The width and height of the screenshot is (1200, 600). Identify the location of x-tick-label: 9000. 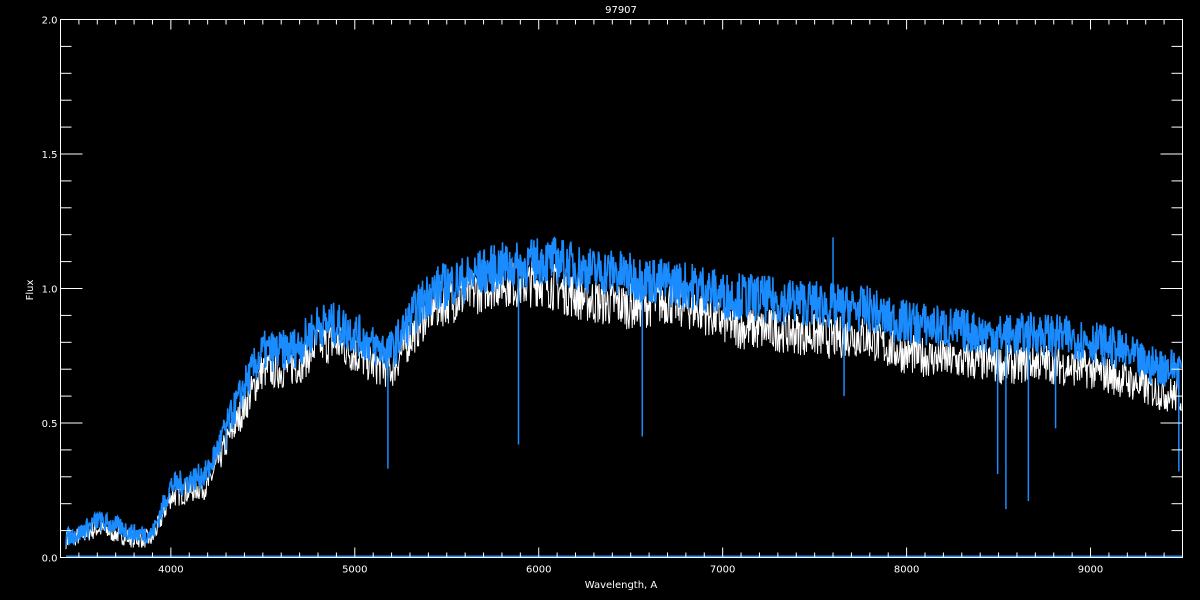
(1090, 570).